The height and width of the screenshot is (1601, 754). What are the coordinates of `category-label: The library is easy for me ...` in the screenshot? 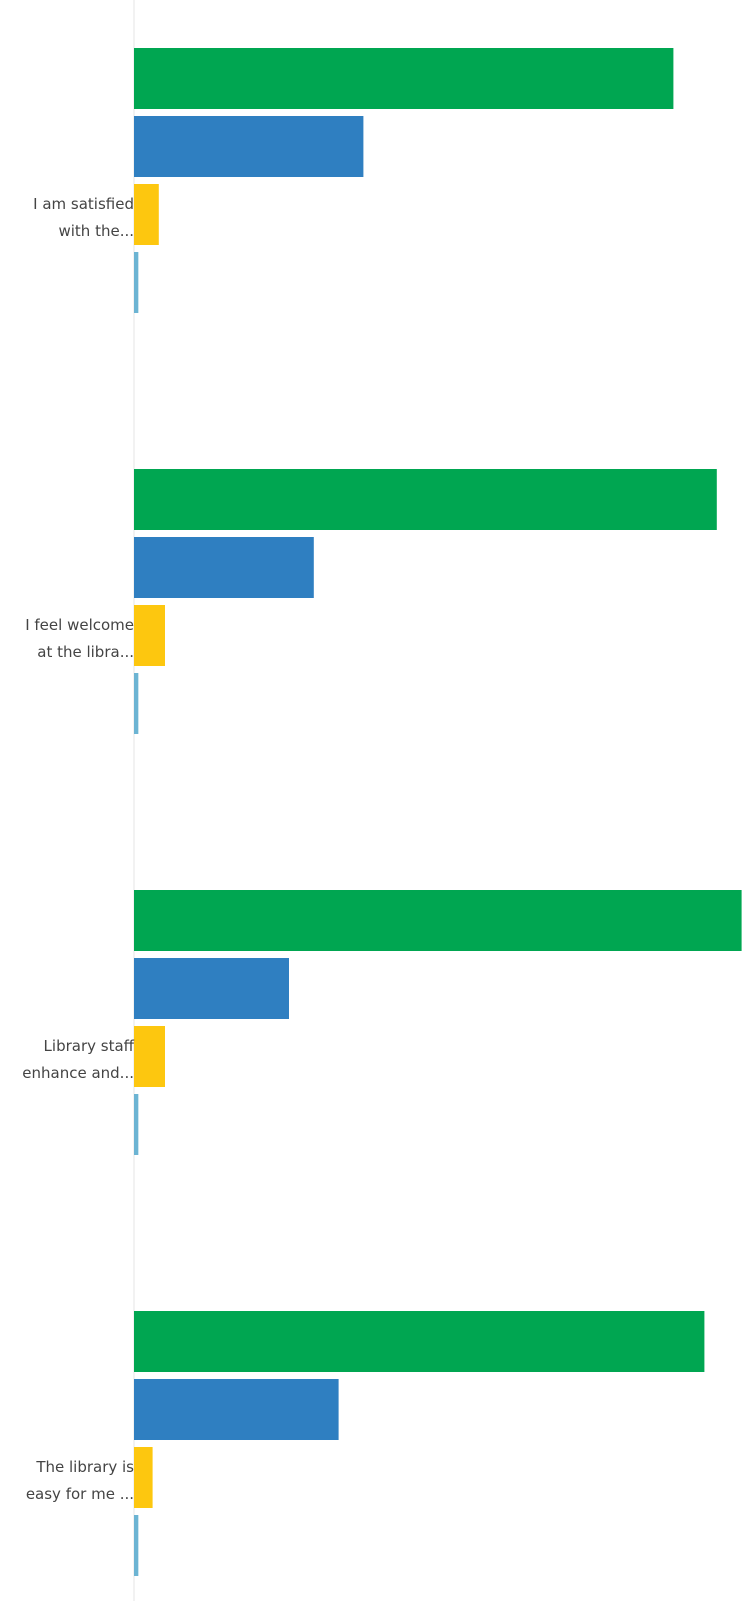 It's located at (79, 1480).